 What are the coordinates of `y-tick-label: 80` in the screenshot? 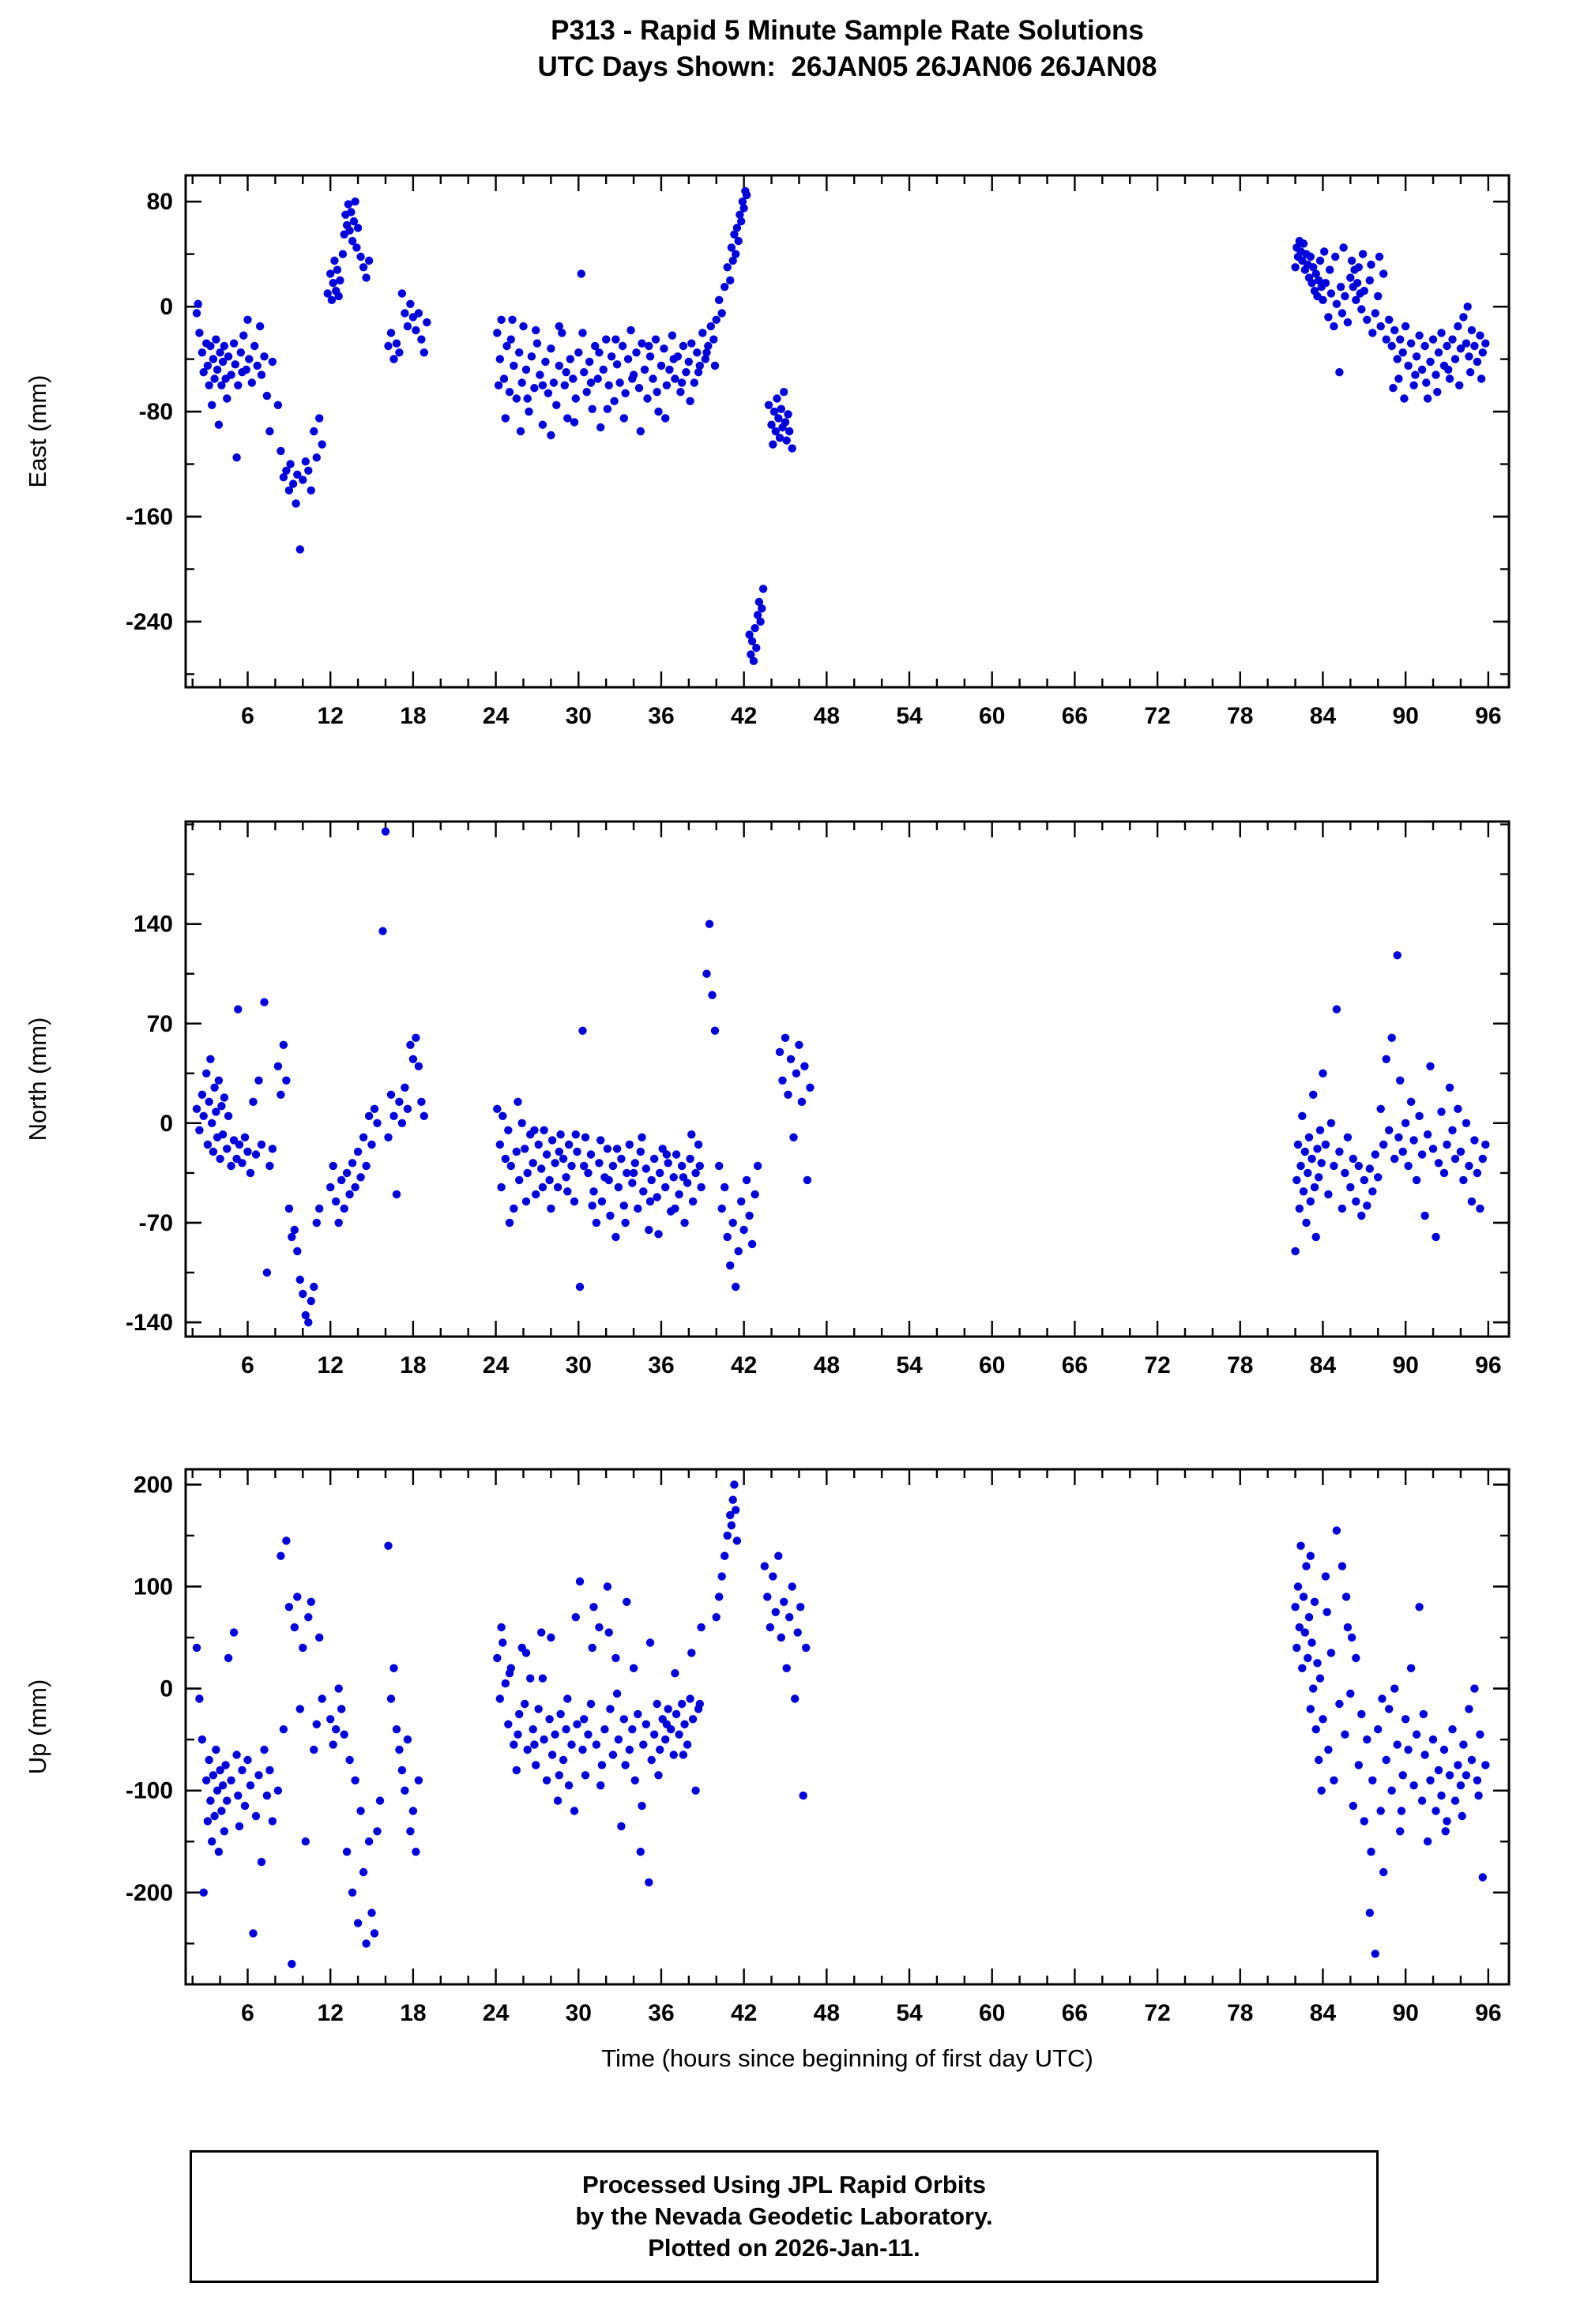 It's located at (160, 202).